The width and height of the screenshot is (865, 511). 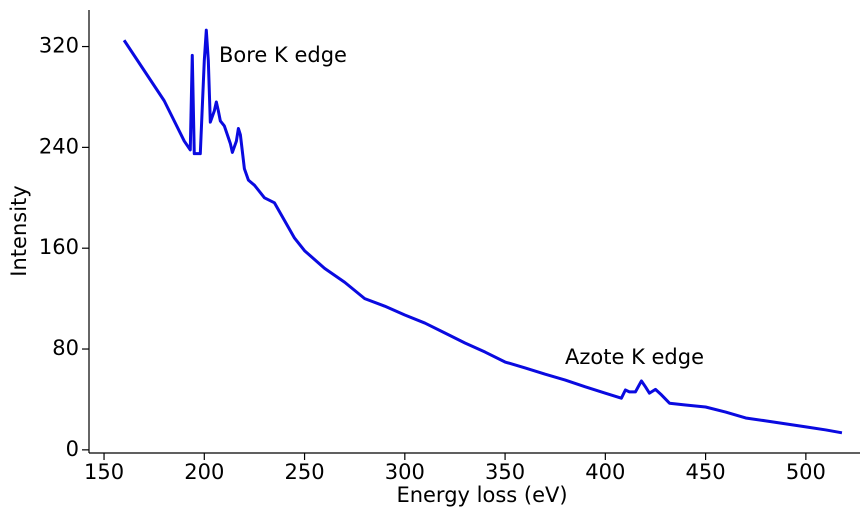 What do you see at coordinates (634, 357) in the screenshot?
I see `annotation: Azote K edge` at bounding box center [634, 357].